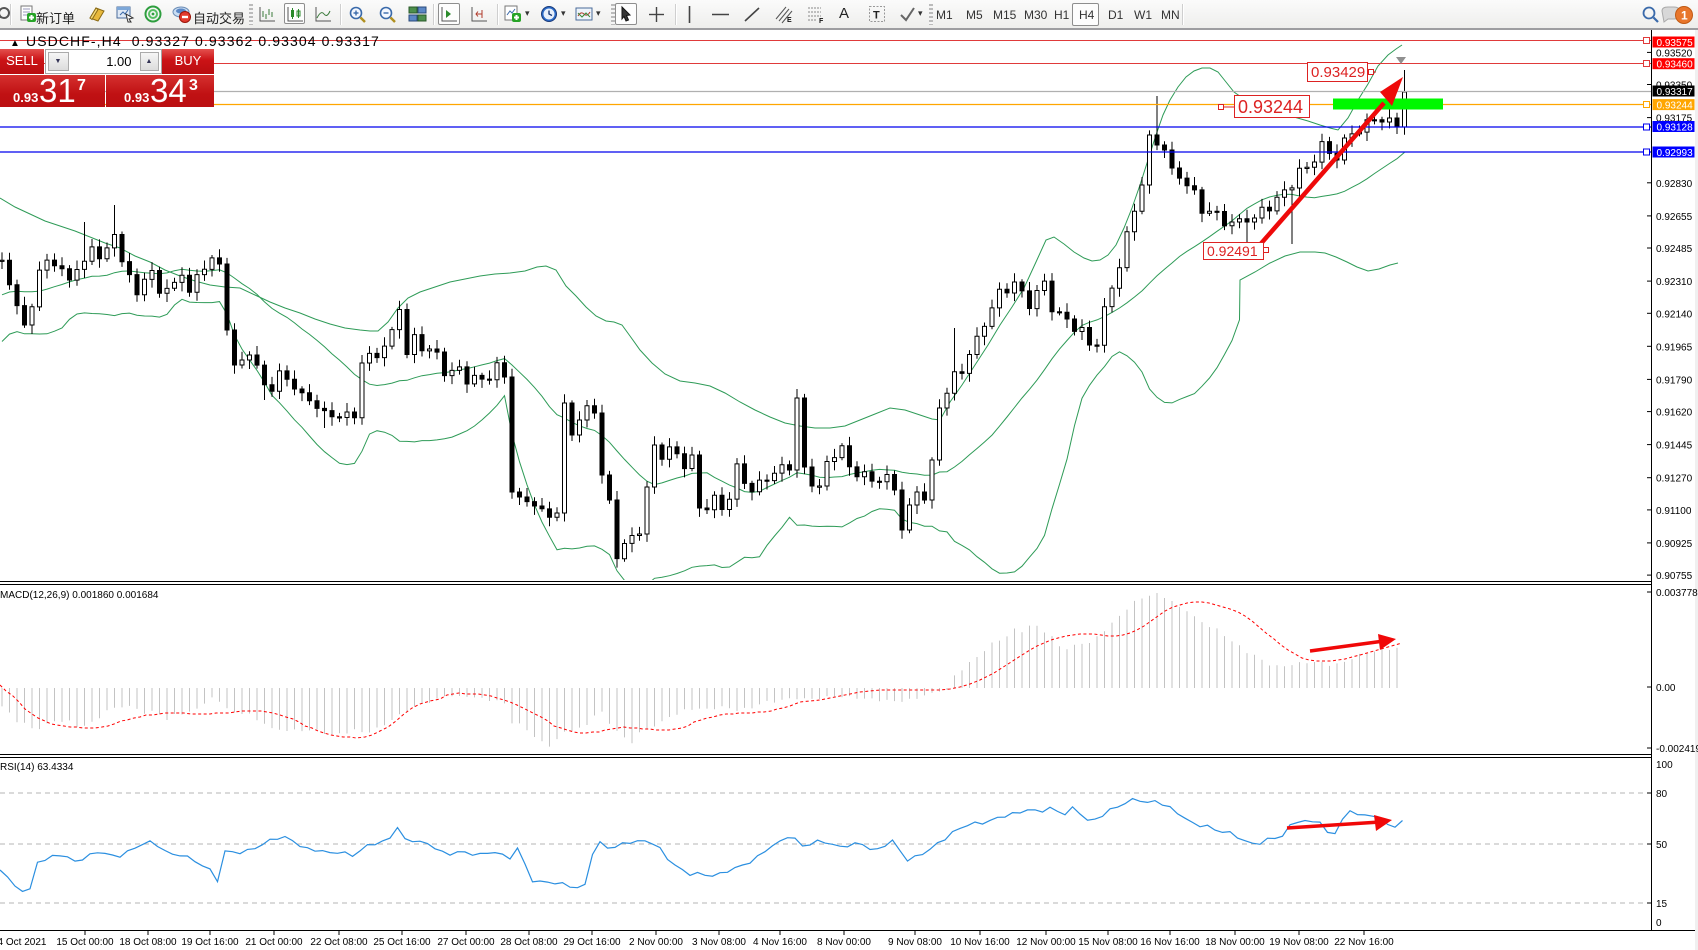 This screenshot has width=1698, height=950. I want to click on svg-text: 0.92830, so click(1674, 184).